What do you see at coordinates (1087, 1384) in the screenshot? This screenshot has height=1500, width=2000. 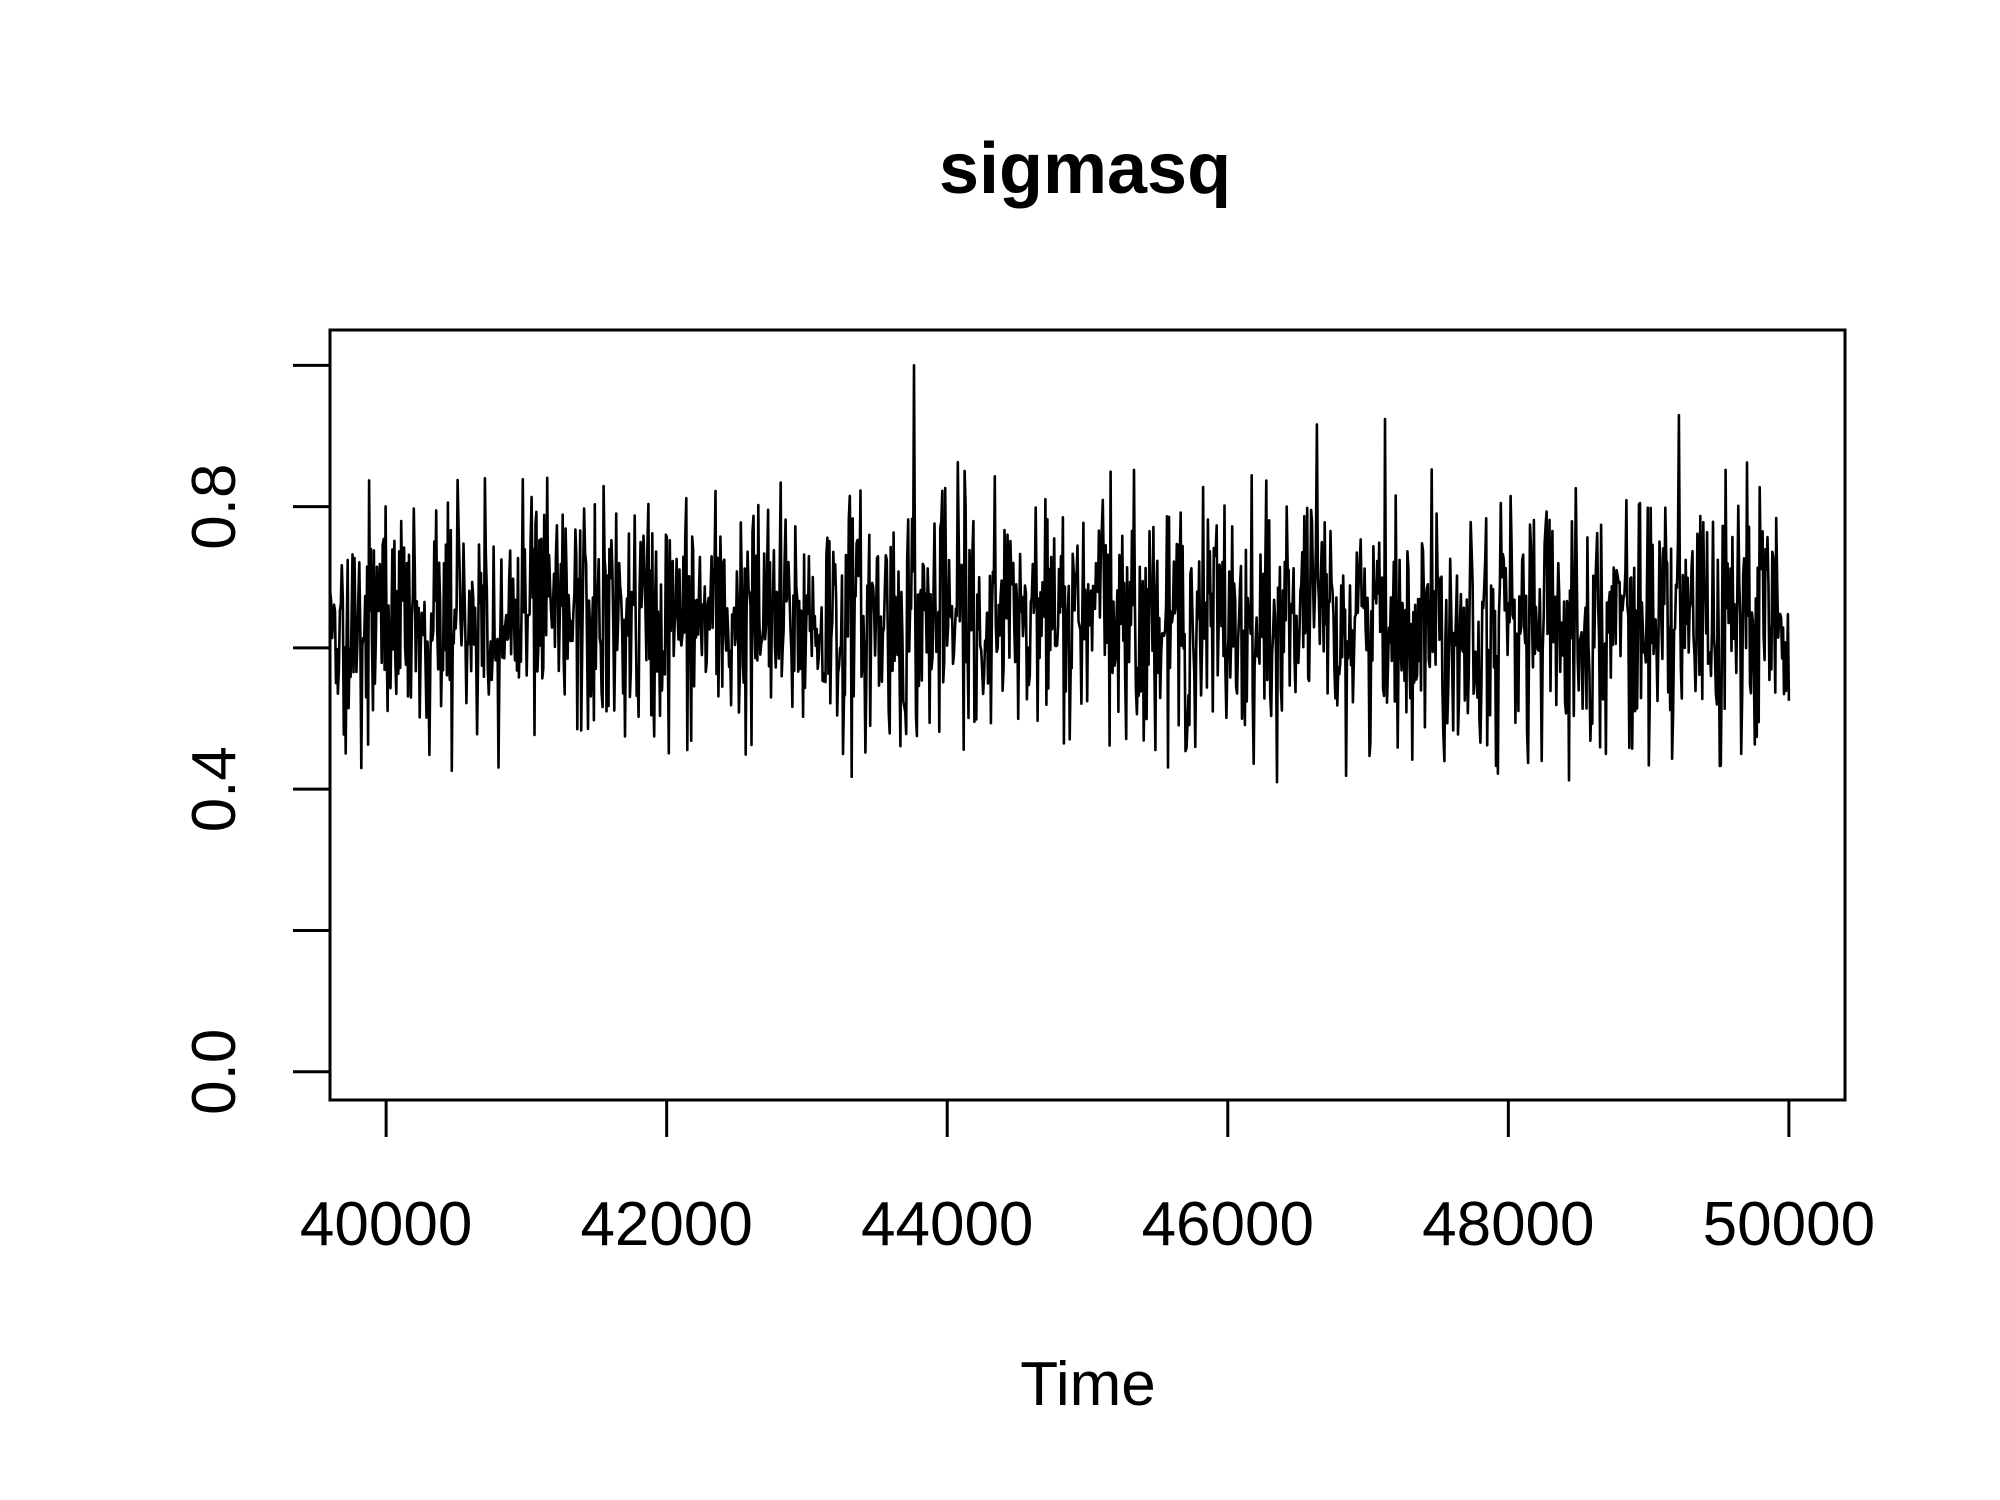 I see `x-axis-label: Time` at bounding box center [1087, 1384].